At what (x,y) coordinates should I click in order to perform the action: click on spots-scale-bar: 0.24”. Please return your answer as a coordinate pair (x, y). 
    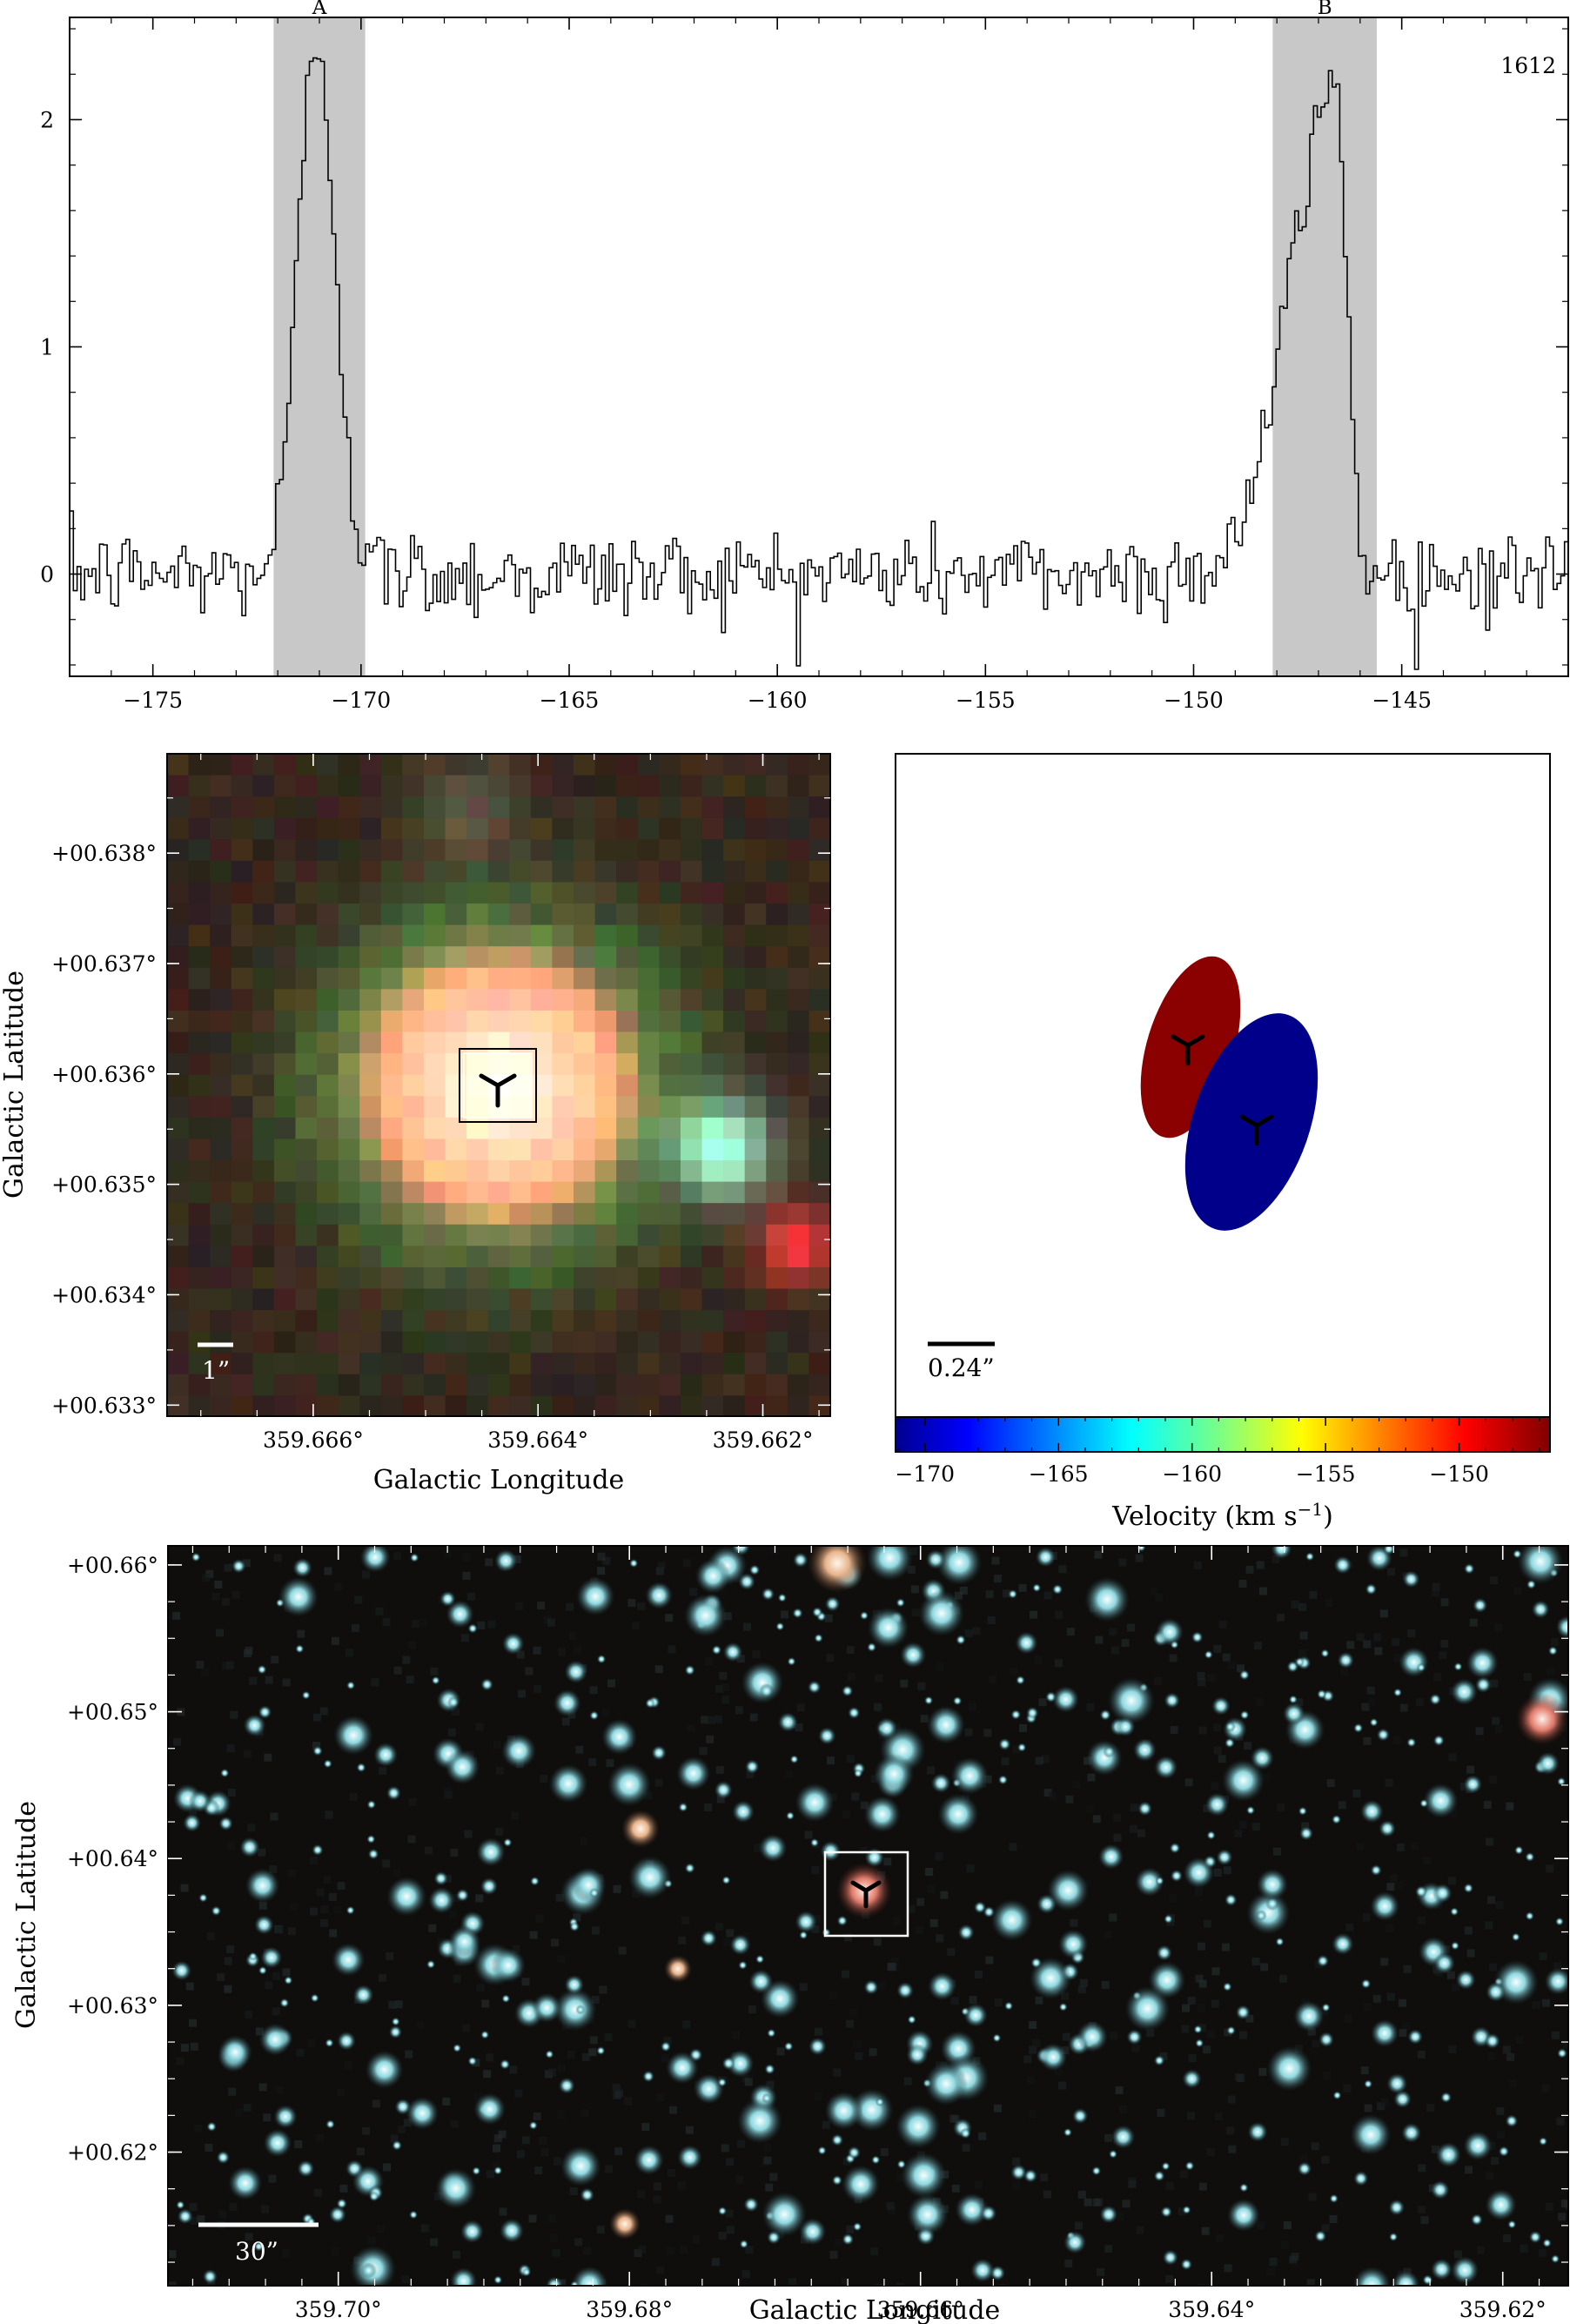
    Looking at the image, I should click on (961, 1361).